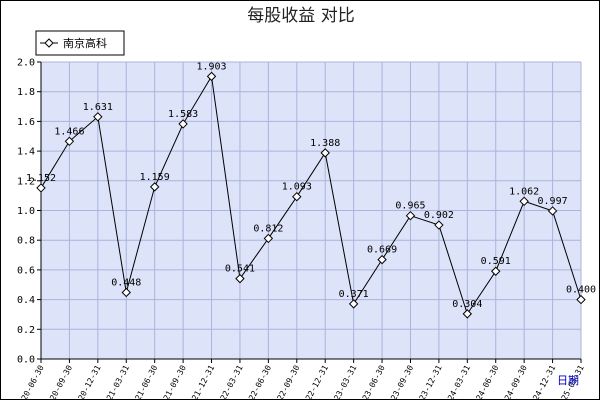  What do you see at coordinates (568, 380) in the screenshot?
I see `x-axis-title: 日期` at bounding box center [568, 380].